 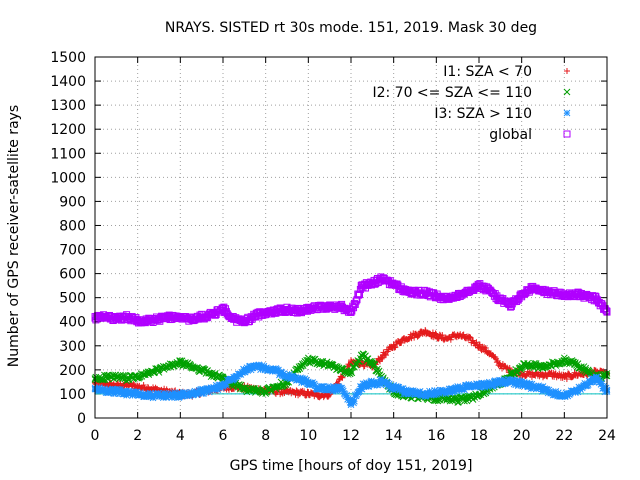 What do you see at coordinates (567, 134) in the screenshot?
I see `legend-marker` at bounding box center [567, 134].